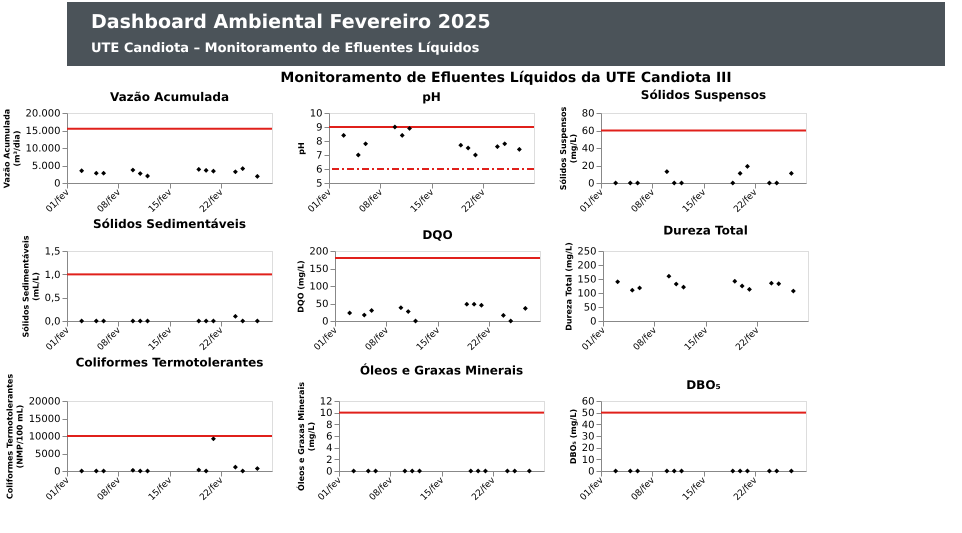  What do you see at coordinates (573, 436) in the screenshot?
I see `y-axis-title: DBO₅ (mg/L)` at bounding box center [573, 436].